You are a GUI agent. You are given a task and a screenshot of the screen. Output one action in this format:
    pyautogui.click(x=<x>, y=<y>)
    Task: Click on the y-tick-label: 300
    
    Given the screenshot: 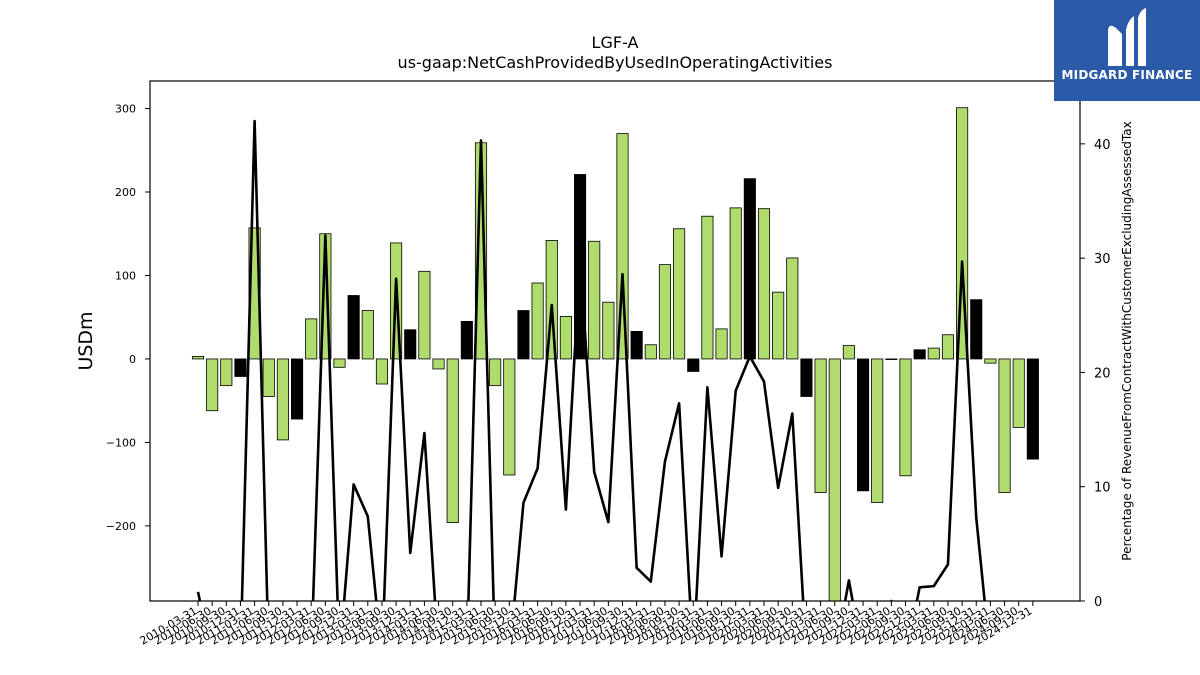 What is the action you would take?
    pyautogui.click(x=125, y=109)
    